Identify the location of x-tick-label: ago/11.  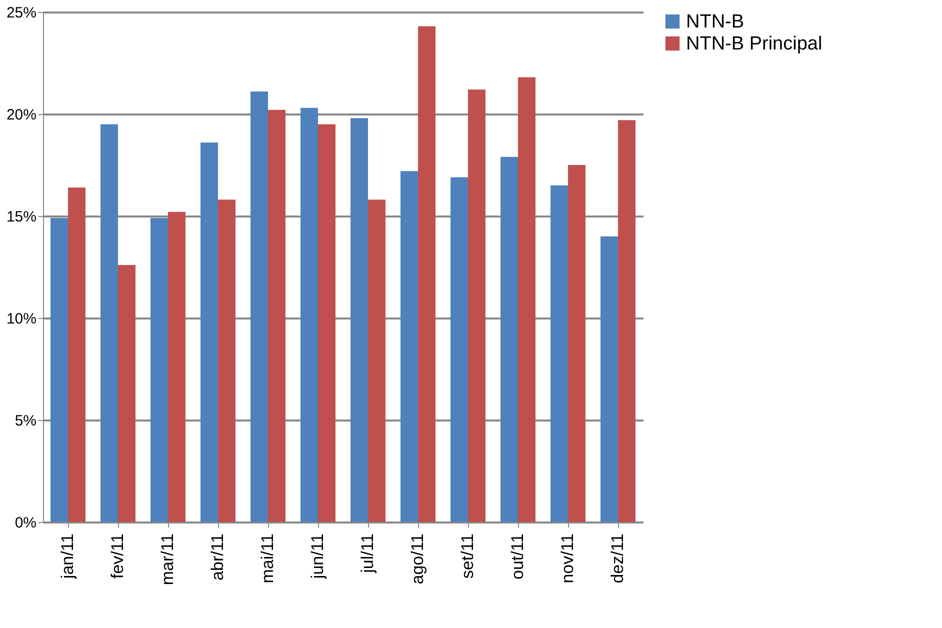
(417, 559).